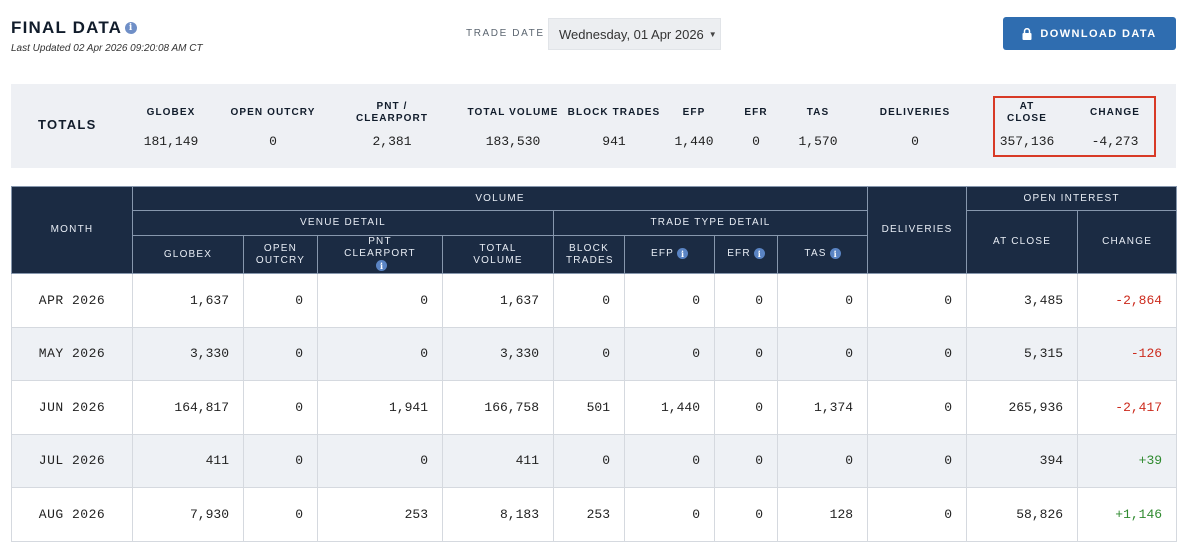 The image size is (1199, 543). Describe the element at coordinates (67, 124) in the screenshot. I see `totals-label: TOTALS` at that location.